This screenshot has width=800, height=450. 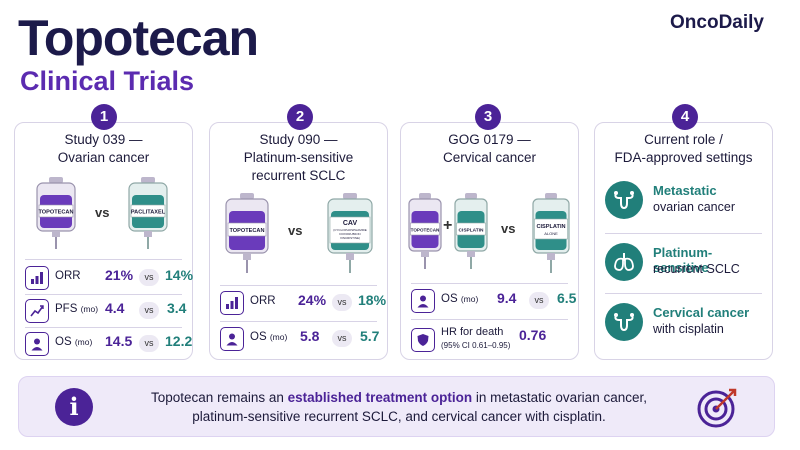 I want to click on role-subtitle: recurrent SCLC, so click(x=696, y=269).